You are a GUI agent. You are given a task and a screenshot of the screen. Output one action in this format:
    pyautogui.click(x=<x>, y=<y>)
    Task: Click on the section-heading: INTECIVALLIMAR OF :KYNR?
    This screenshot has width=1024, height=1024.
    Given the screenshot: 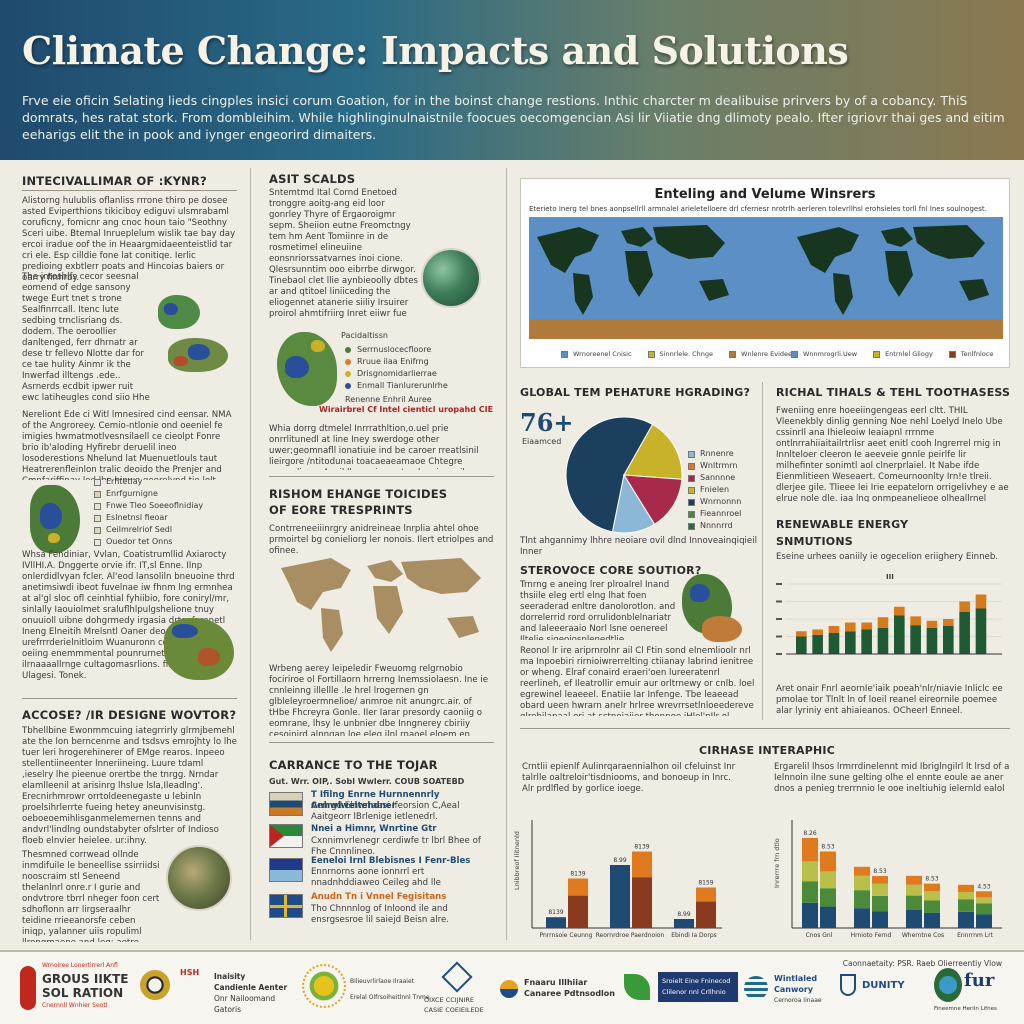 What is the action you would take?
    pyautogui.click(x=114, y=181)
    